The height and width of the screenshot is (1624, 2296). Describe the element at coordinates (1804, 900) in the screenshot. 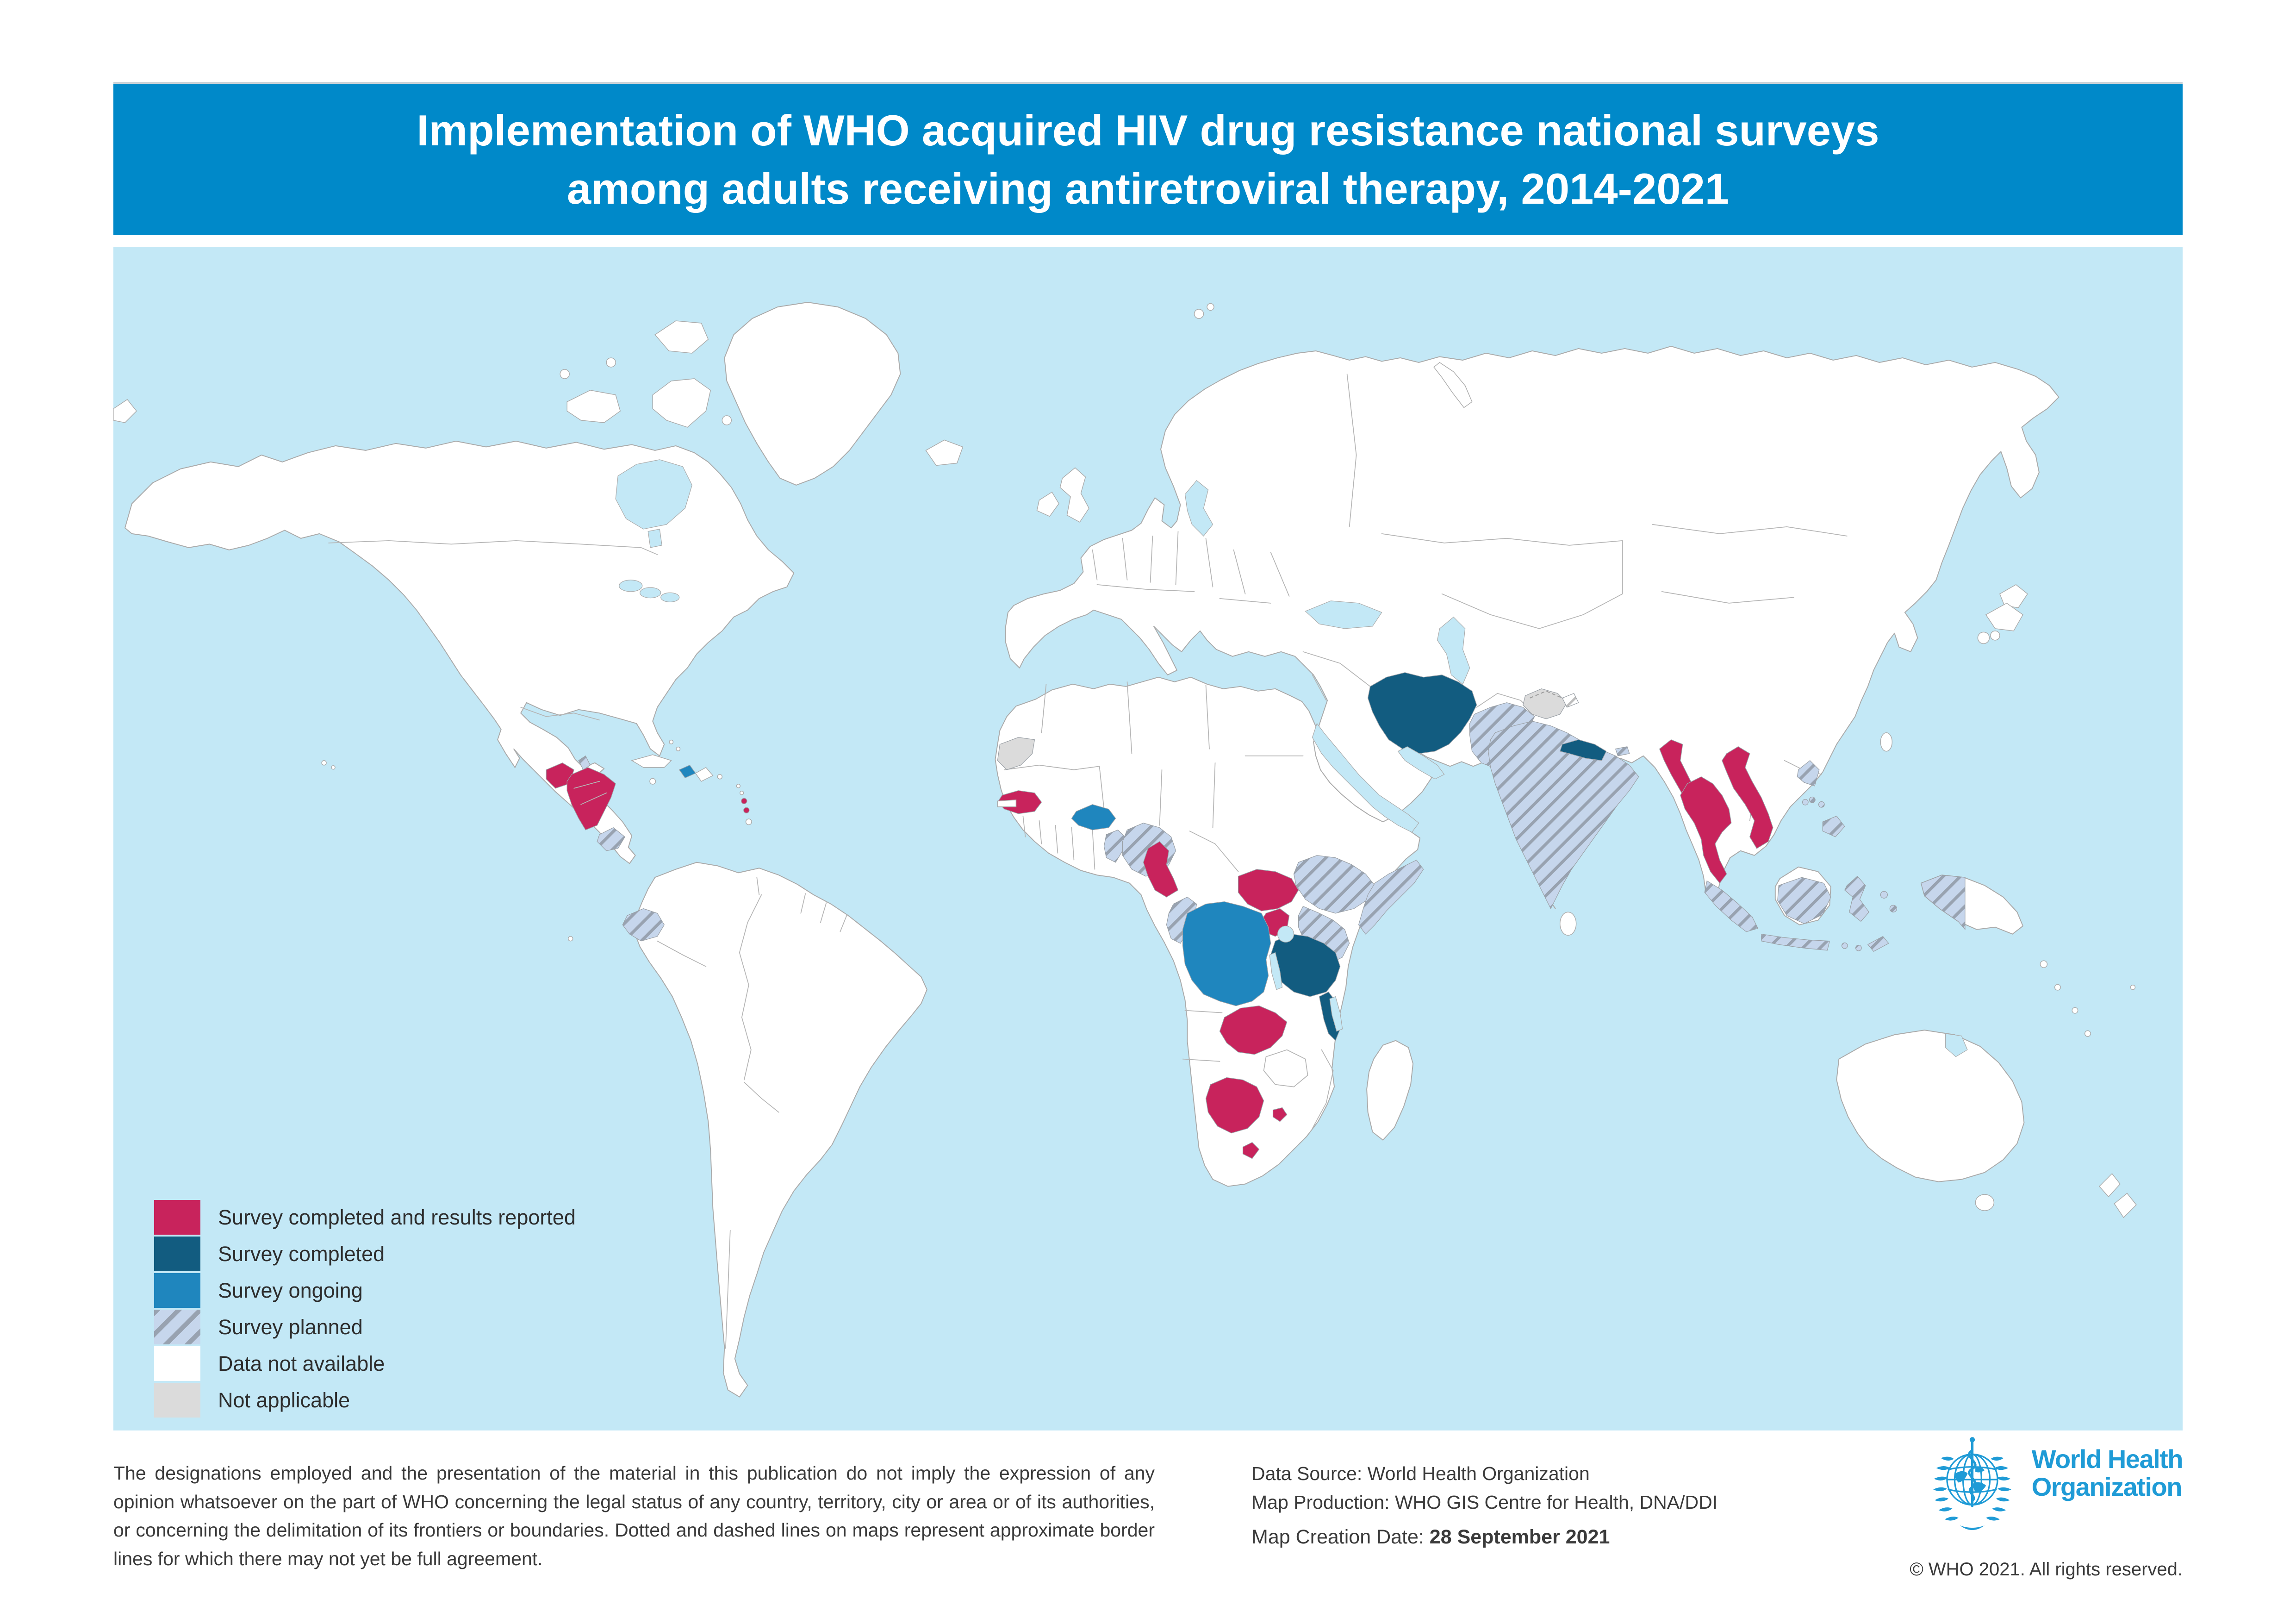

I see `kalimantan` at that location.